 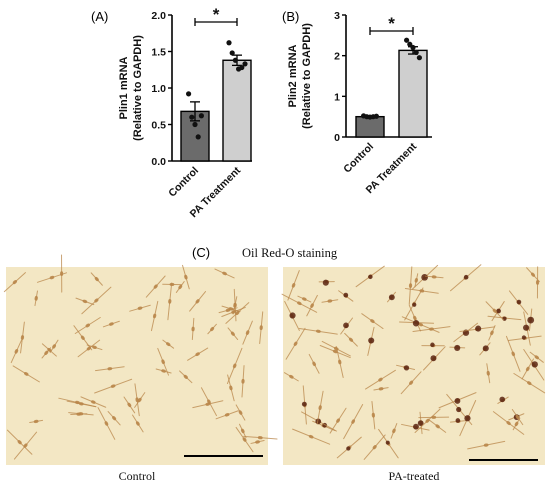 What do you see at coordinates (370, 126) in the screenshot?
I see `bar-control` at bounding box center [370, 126].